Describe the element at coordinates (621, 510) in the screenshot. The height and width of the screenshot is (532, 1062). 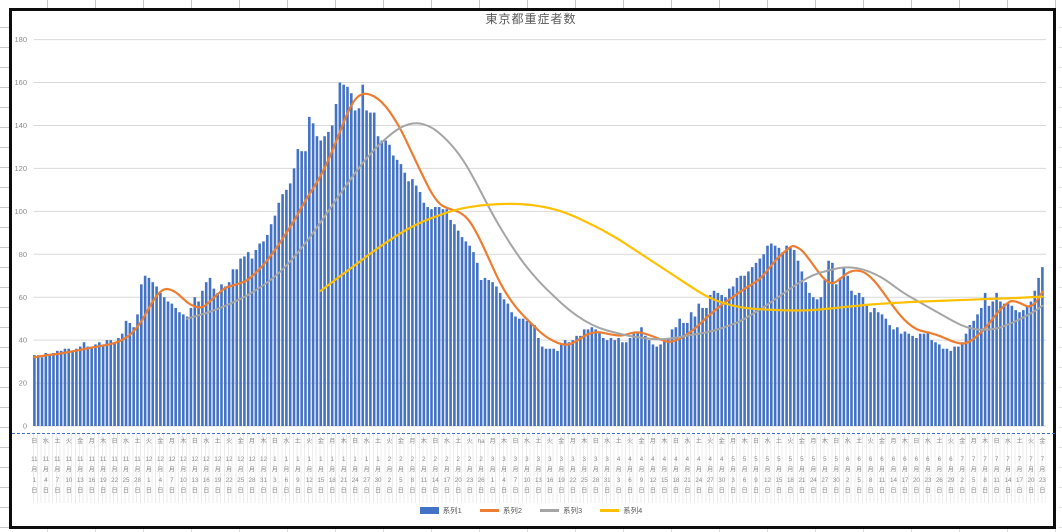
I see `legend-item-系列4: 系列4` at that location.